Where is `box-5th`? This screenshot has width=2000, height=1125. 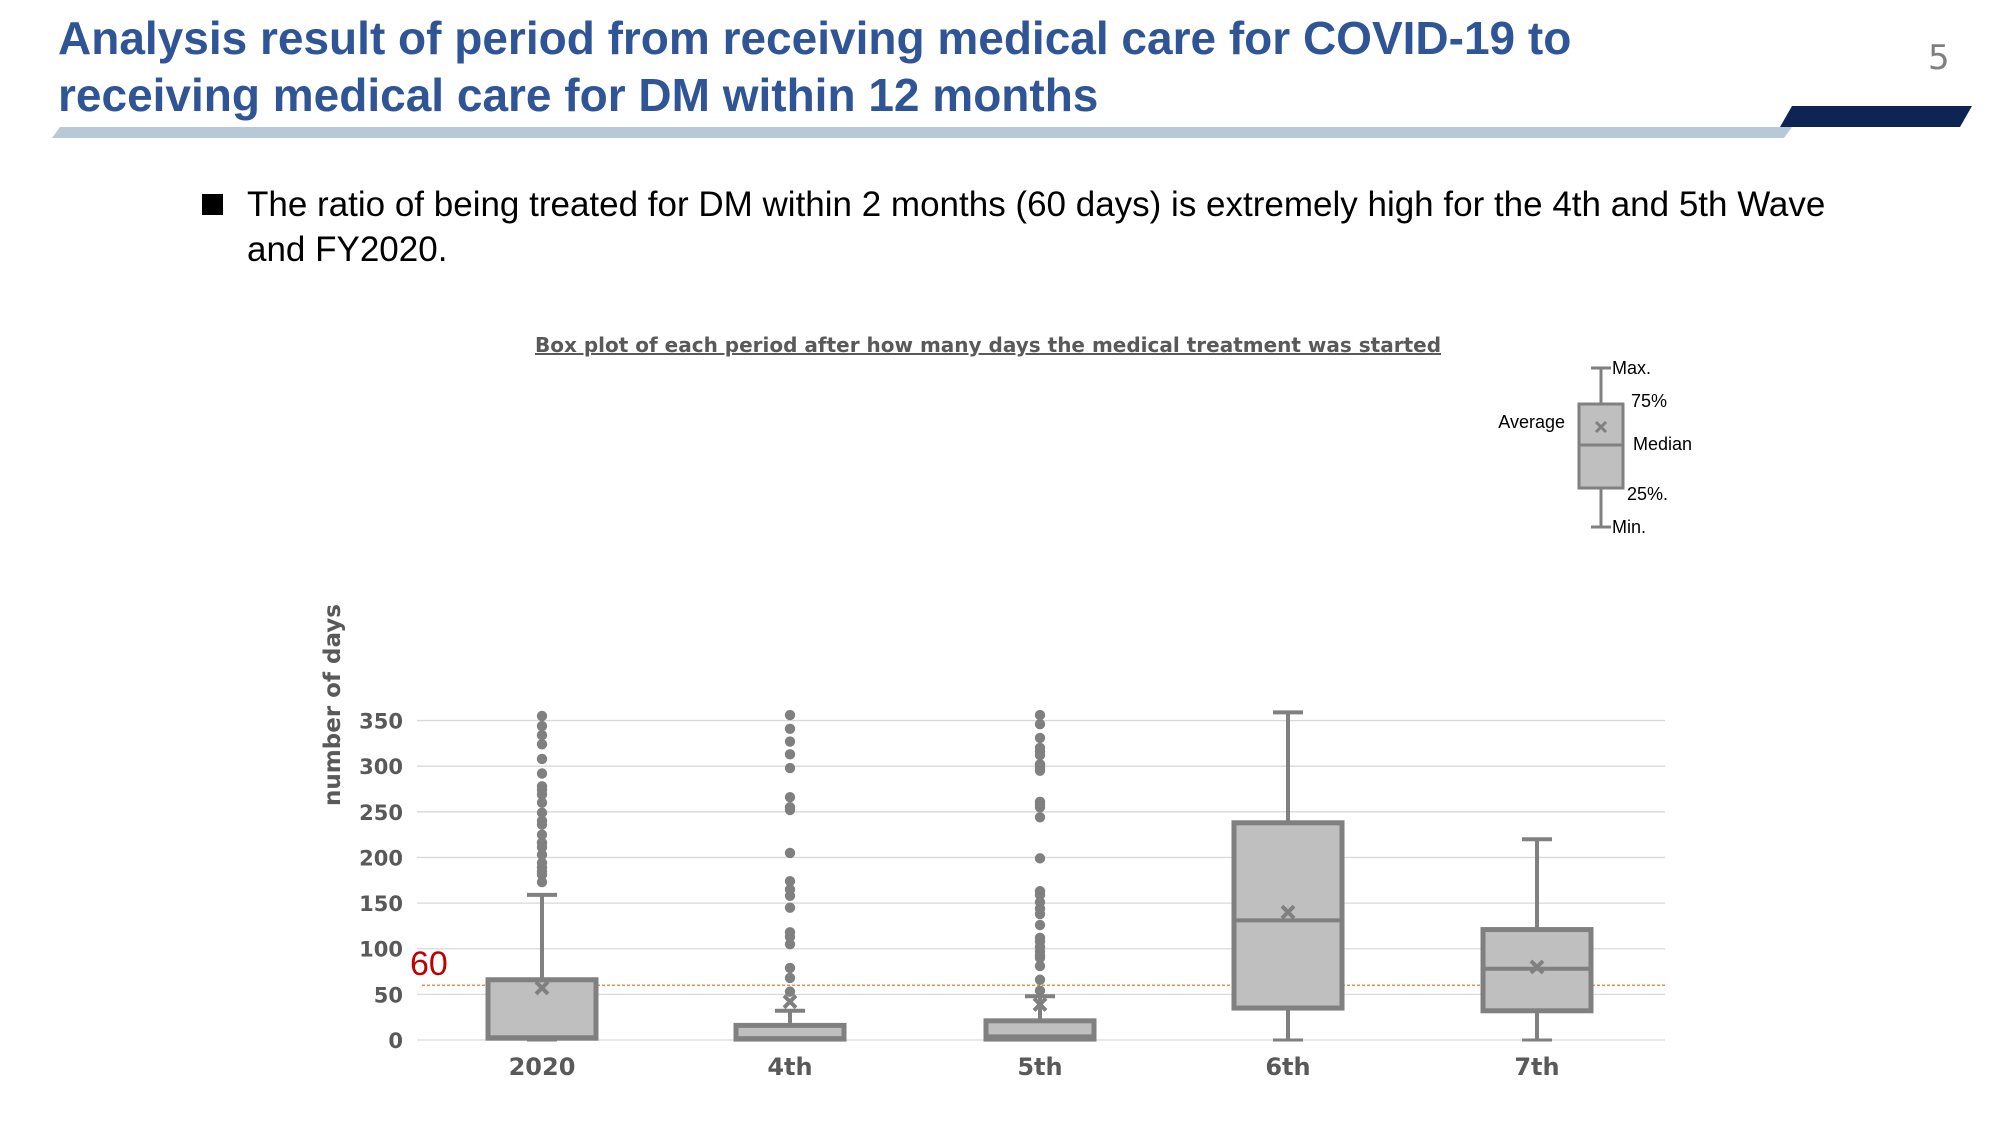
box-5th is located at coordinates (1040, 875).